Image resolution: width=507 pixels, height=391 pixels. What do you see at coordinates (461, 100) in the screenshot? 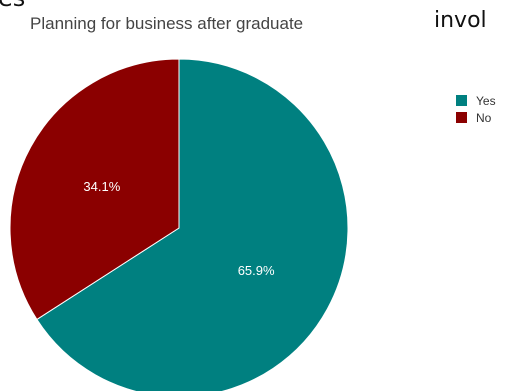
I see `legend-swatch-yes` at bounding box center [461, 100].